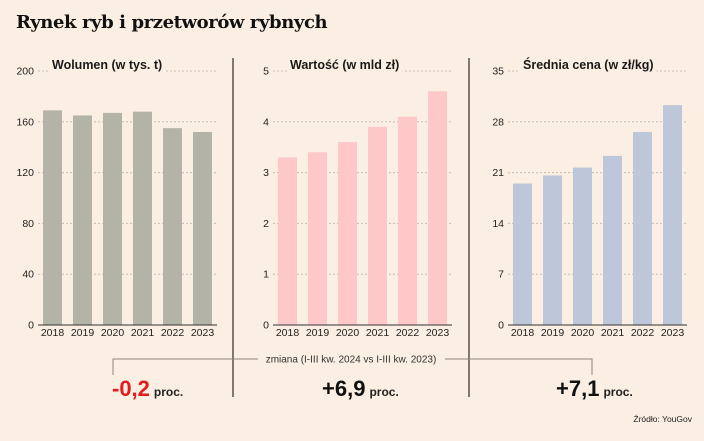 The width and height of the screenshot is (704, 441). I want to click on y-tick-label: 5, so click(266, 72).